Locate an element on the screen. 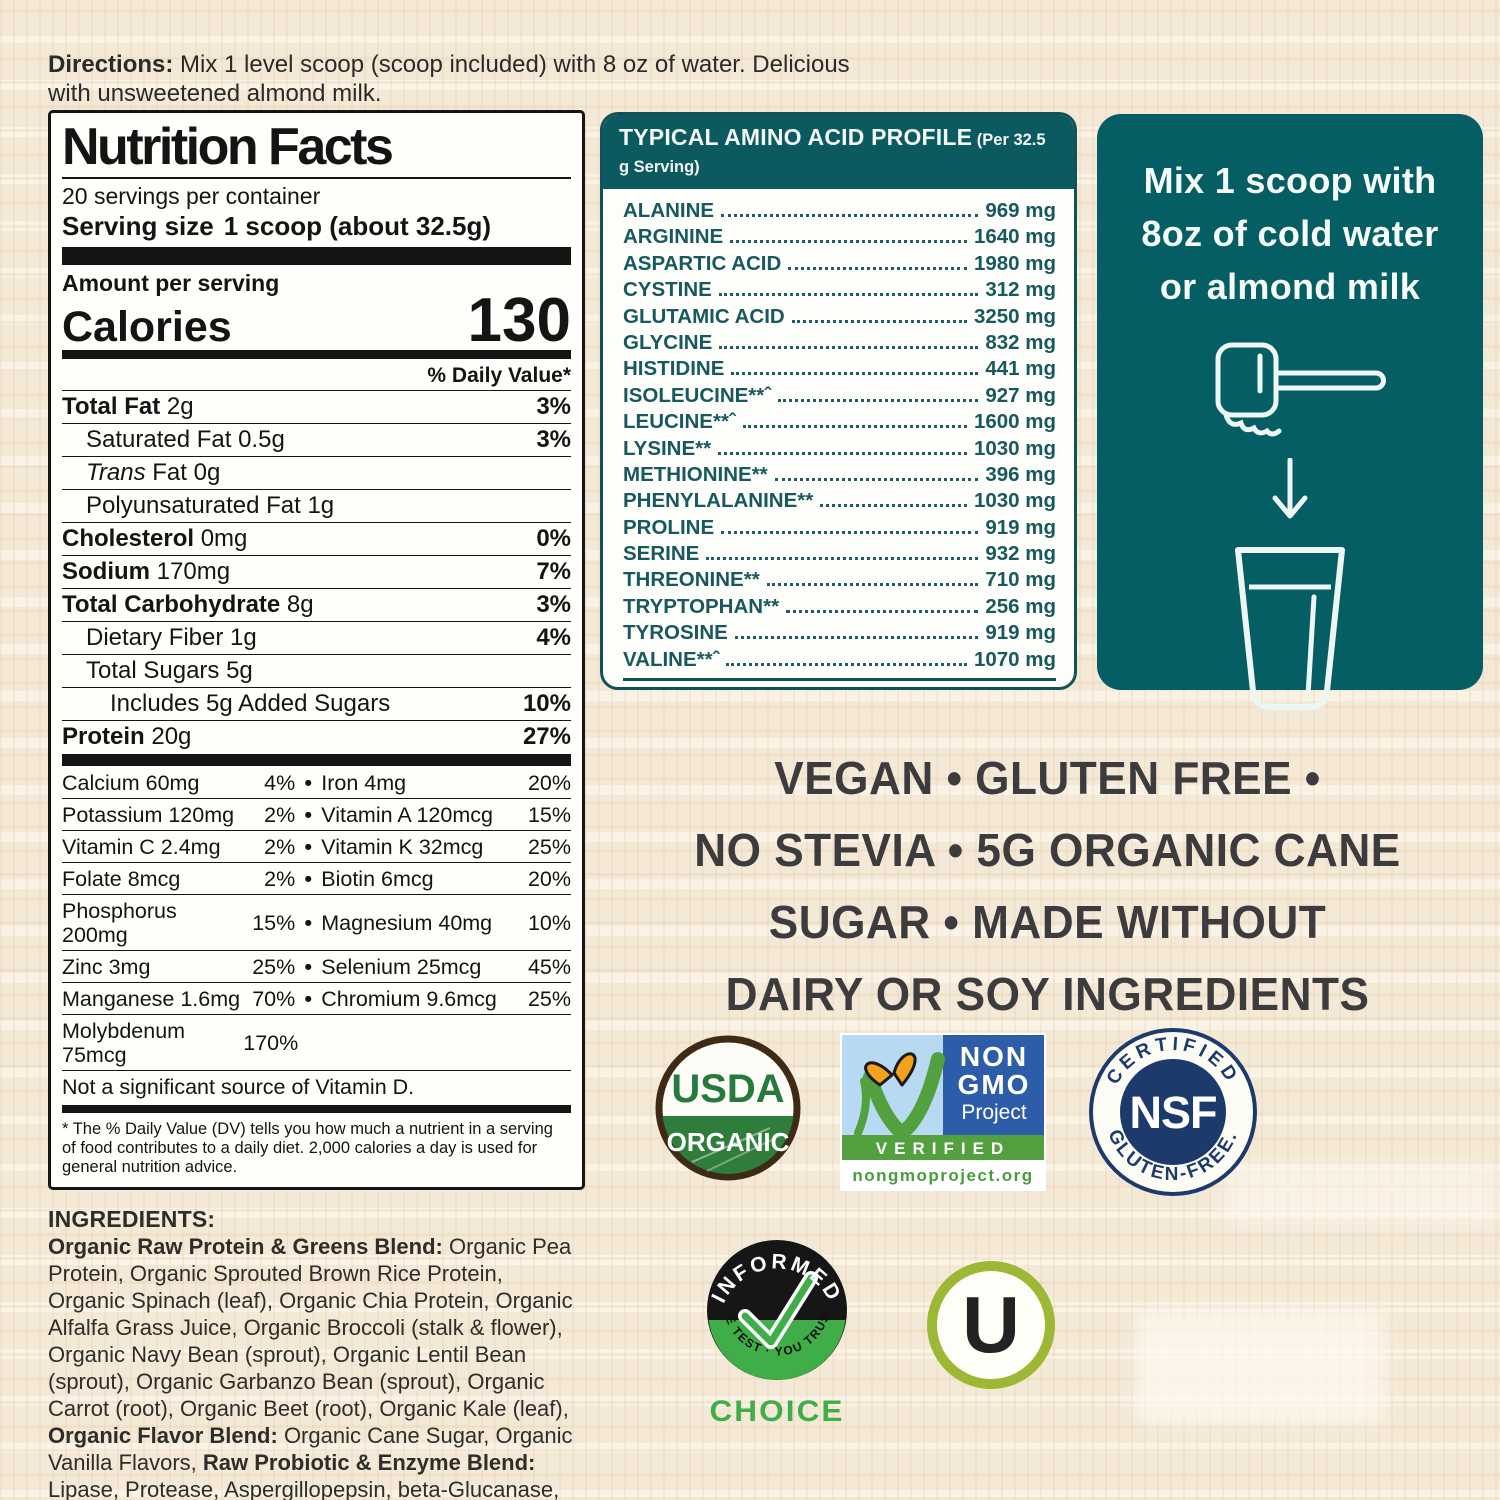  vitamin-row: Potassium 120mg 2% • Vitamin A 120mcg 15% is located at coordinates (316, 815).